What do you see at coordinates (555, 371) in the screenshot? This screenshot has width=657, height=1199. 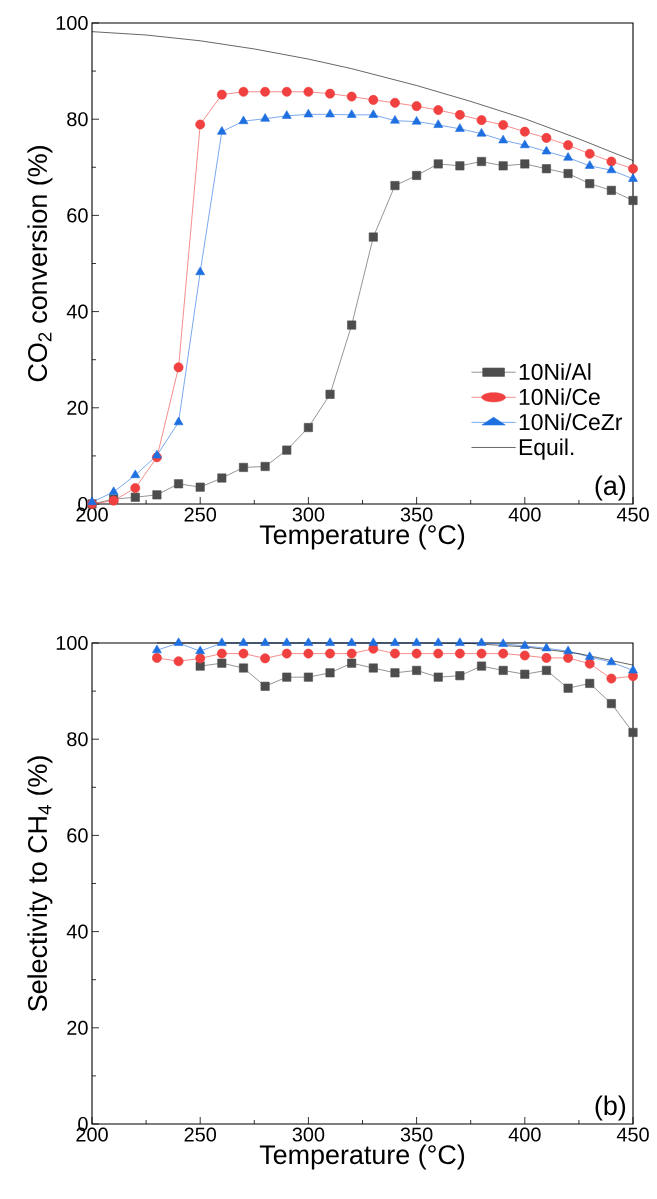 I see `legend-label: 10Ni/Al` at bounding box center [555, 371].